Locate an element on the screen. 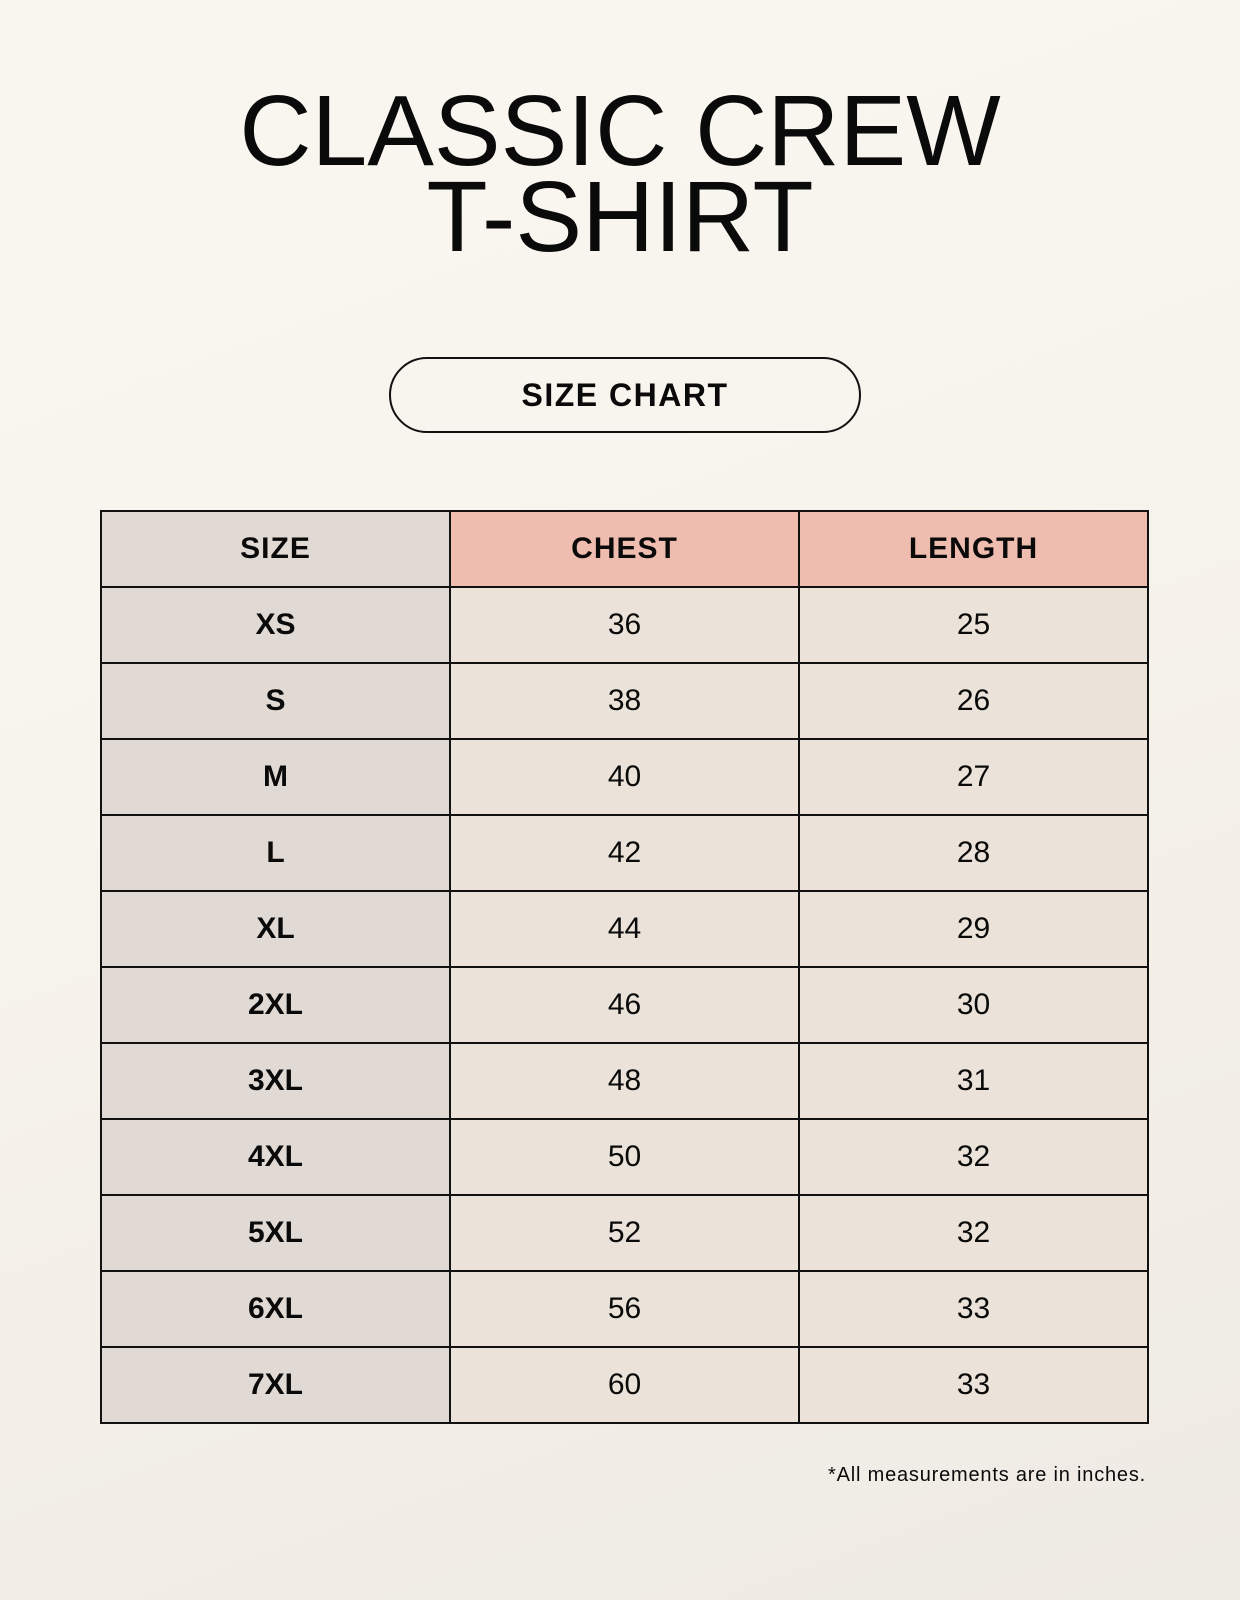  table-row: 5XL 52 32 is located at coordinates (624, 1233).